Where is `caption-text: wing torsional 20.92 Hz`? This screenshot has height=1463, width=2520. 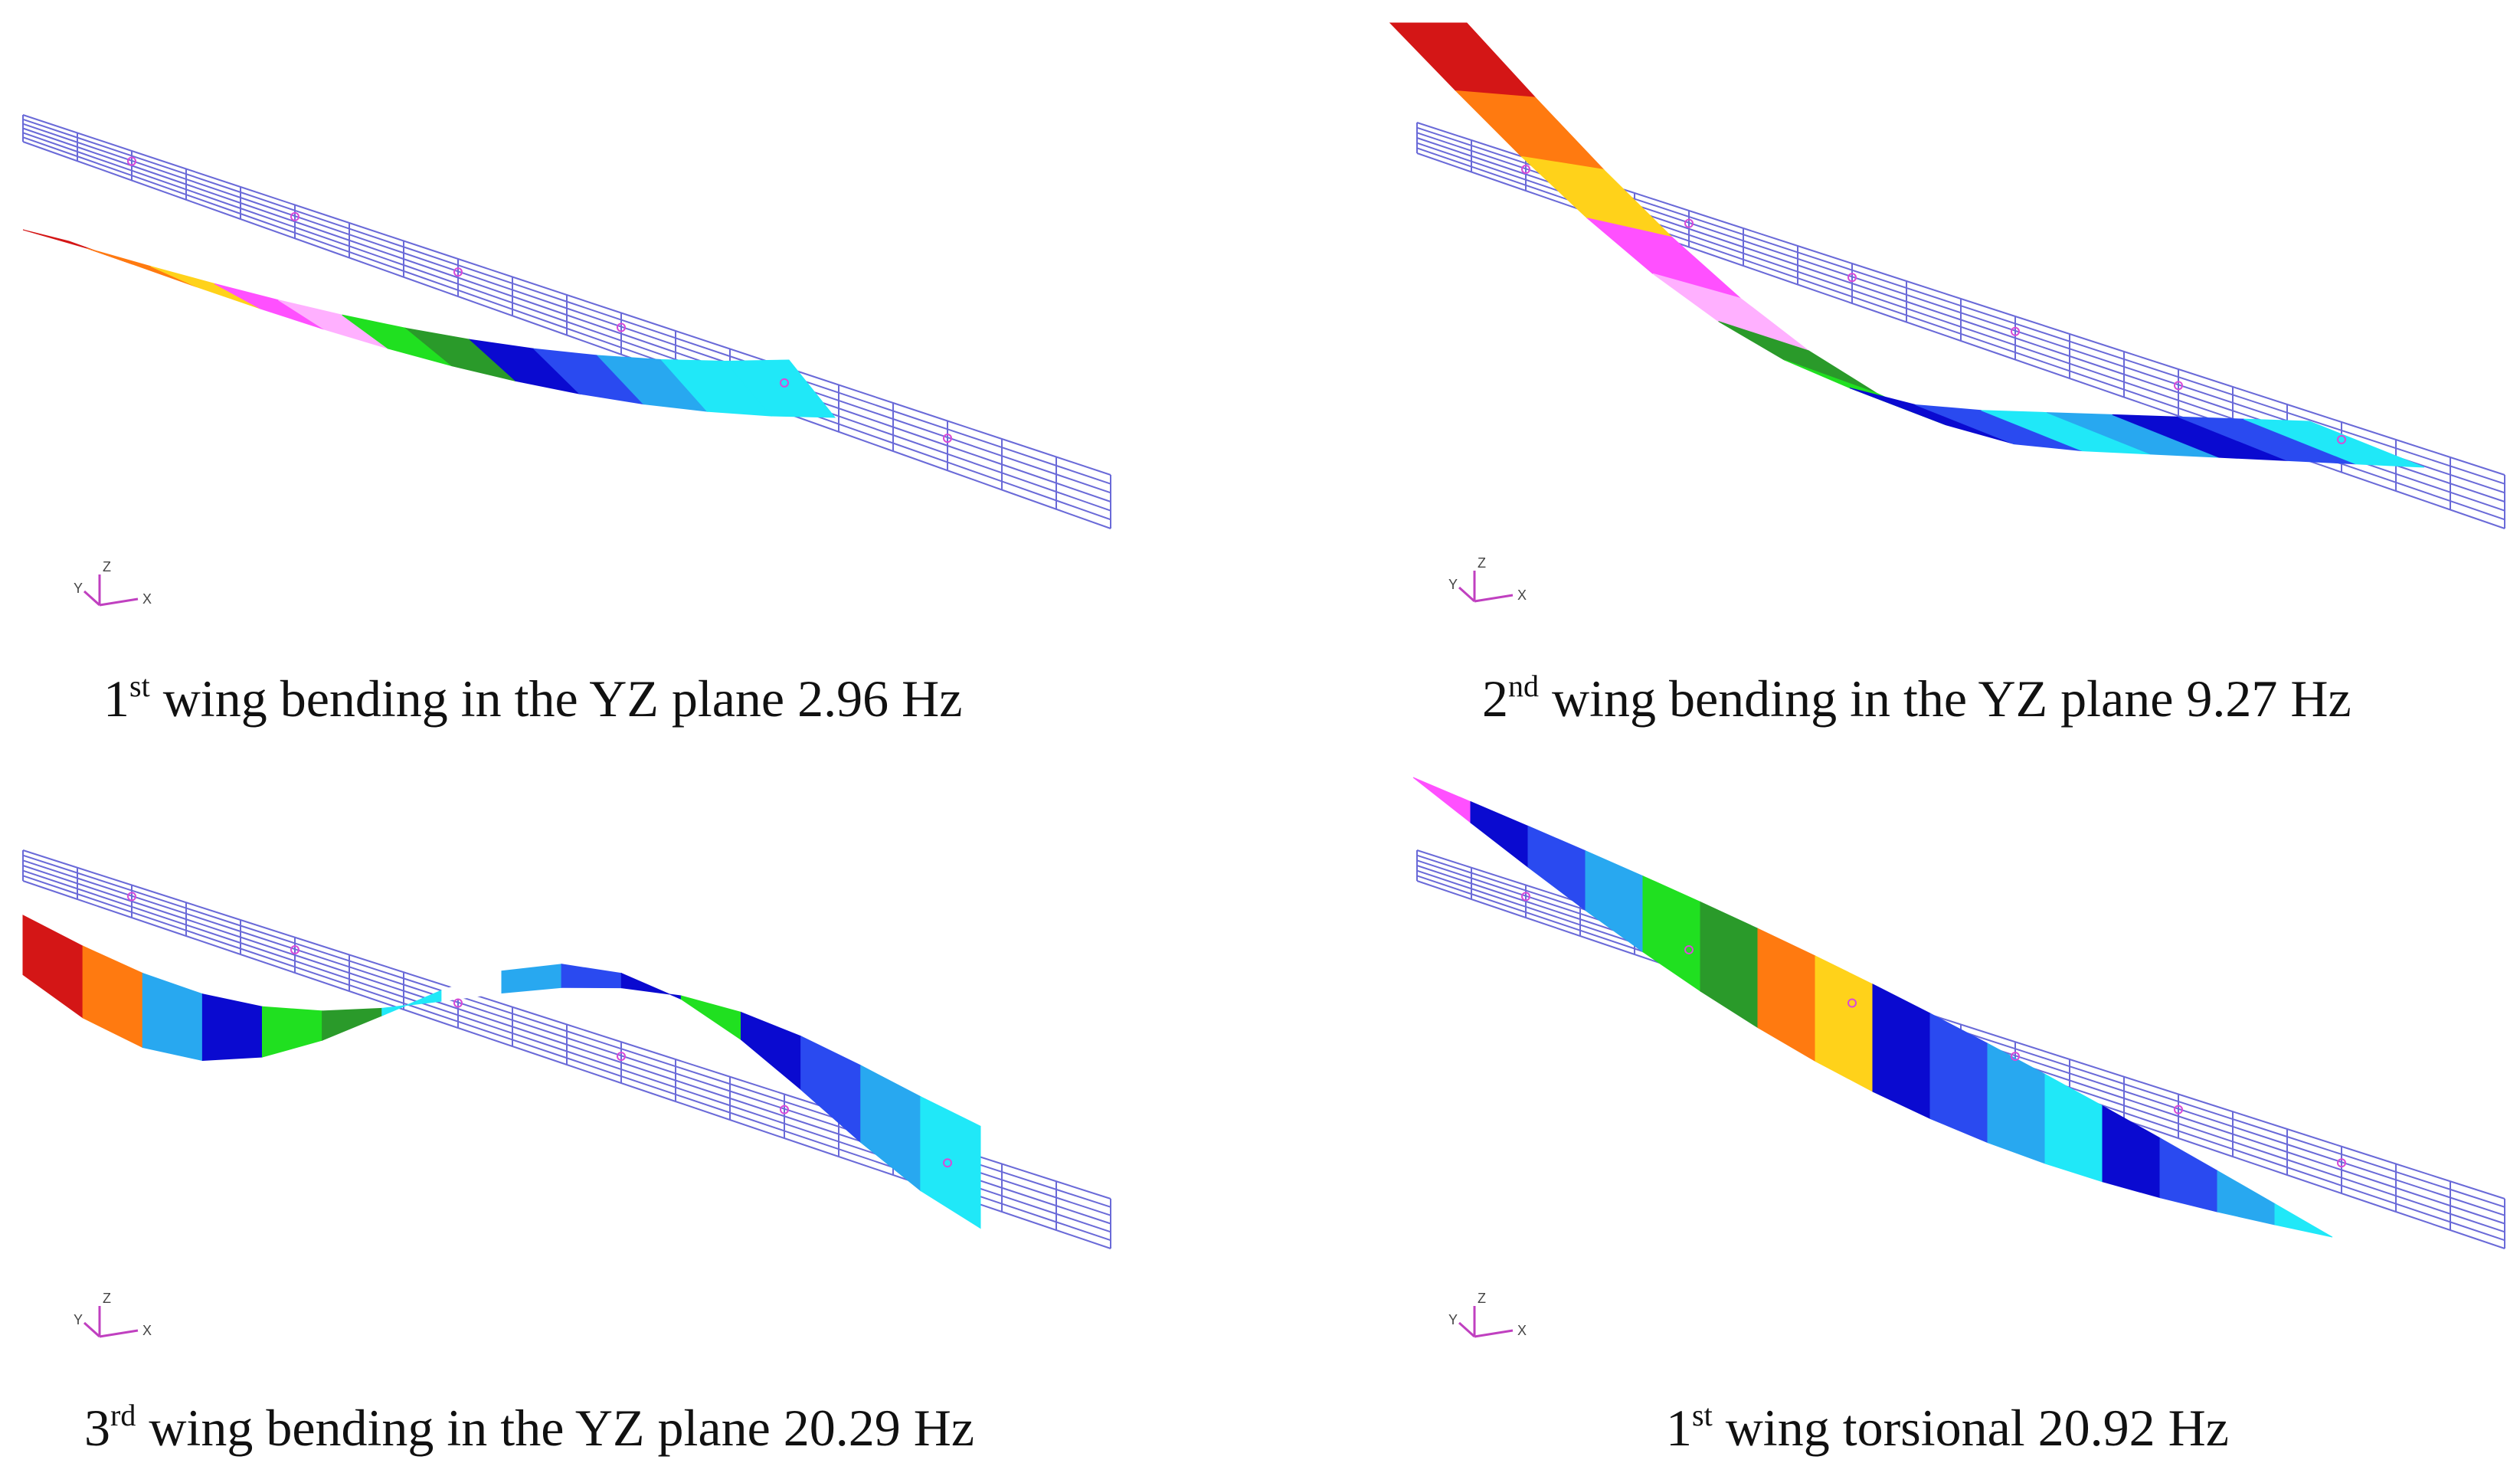 caption-text: wing torsional 20.92 Hz is located at coordinates (1970, 1428).